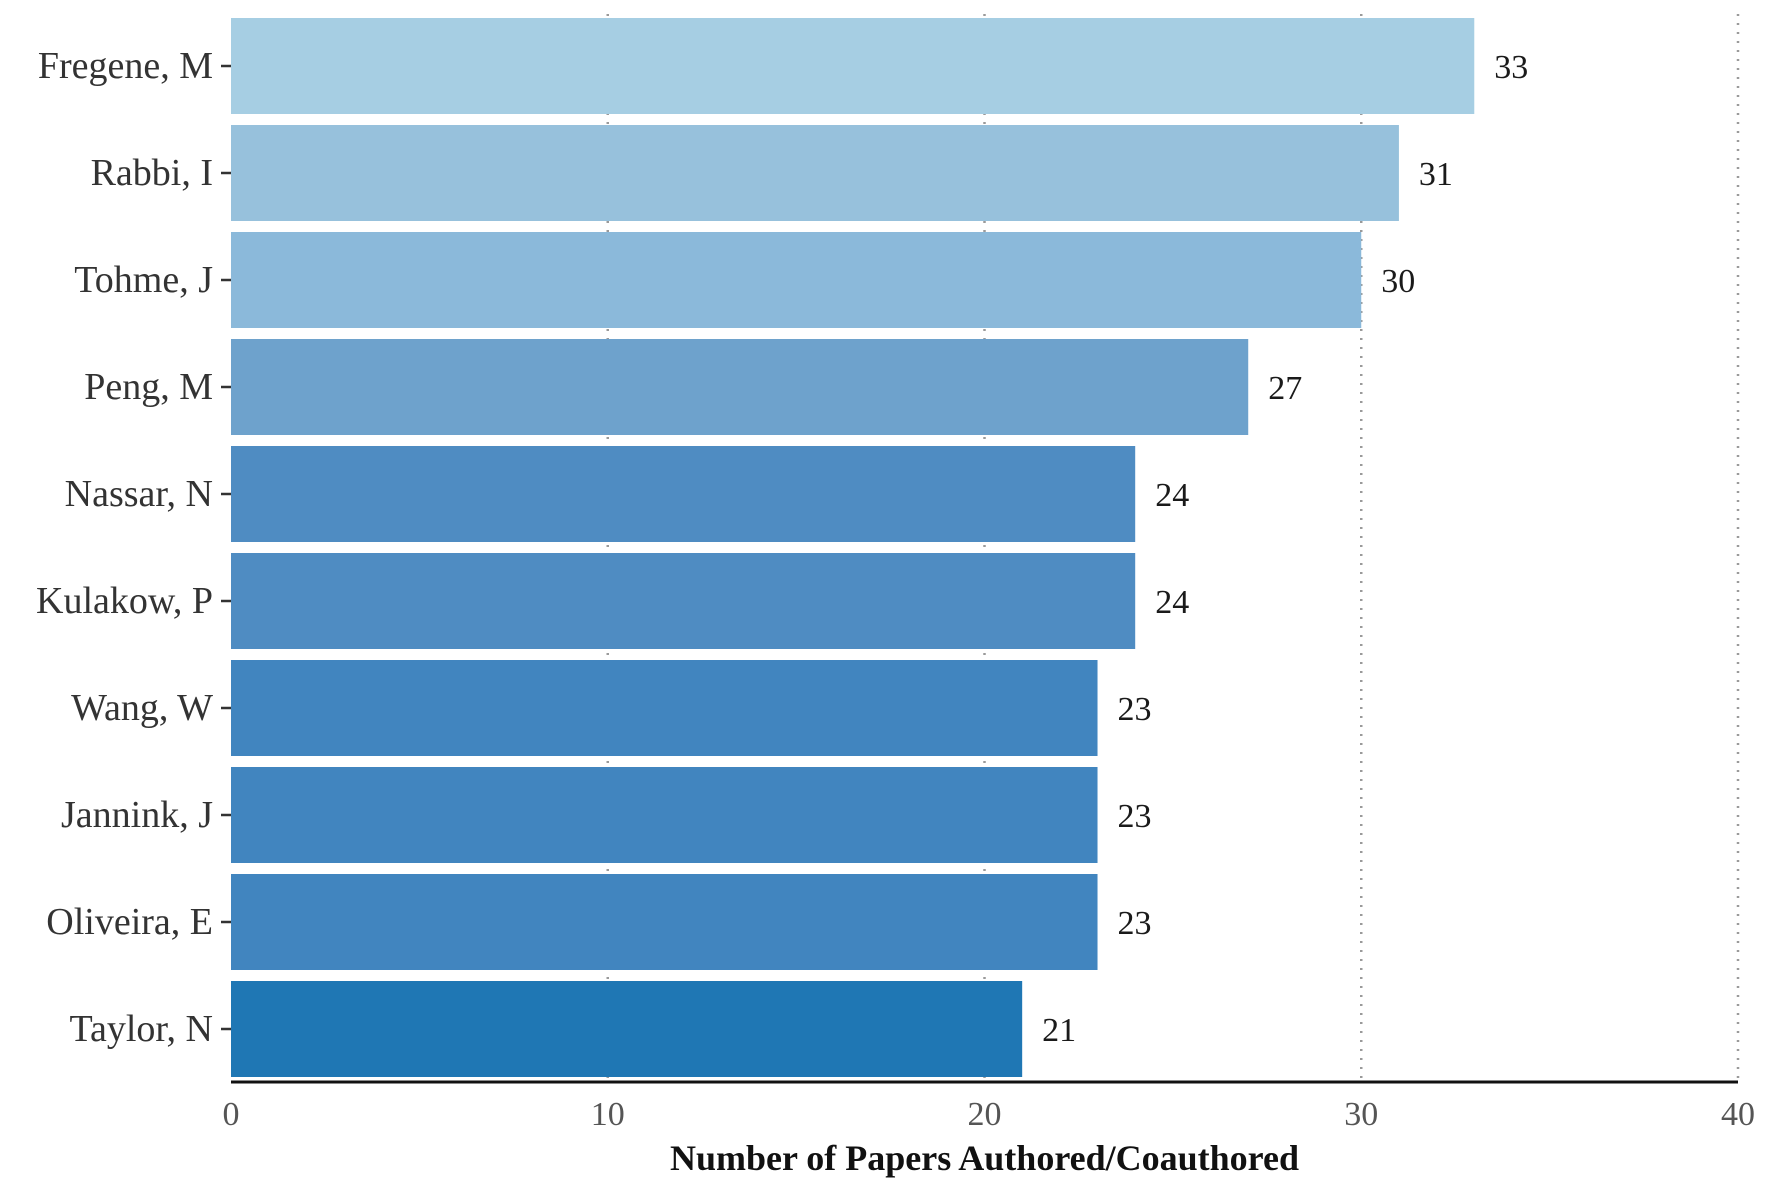 This screenshot has height=1179, width=1773. What do you see at coordinates (129, 922) in the screenshot?
I see `category-label-9: Oliveira, E` at bounding box center [129, 922].